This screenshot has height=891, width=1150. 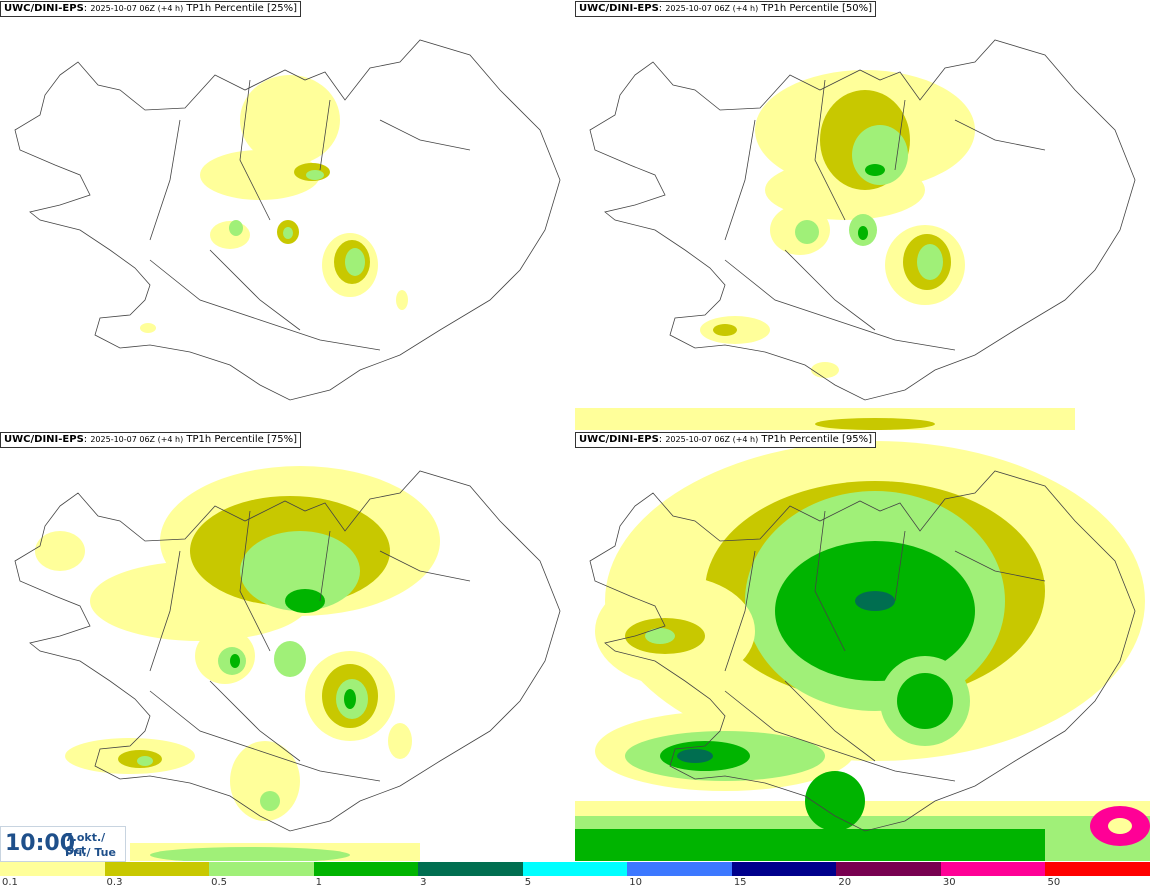 What do you see at coordinates (816, 439) in the screenshot?
I see `field-name: TP1h Percentile [95%]` at bounding box center [816, 439].